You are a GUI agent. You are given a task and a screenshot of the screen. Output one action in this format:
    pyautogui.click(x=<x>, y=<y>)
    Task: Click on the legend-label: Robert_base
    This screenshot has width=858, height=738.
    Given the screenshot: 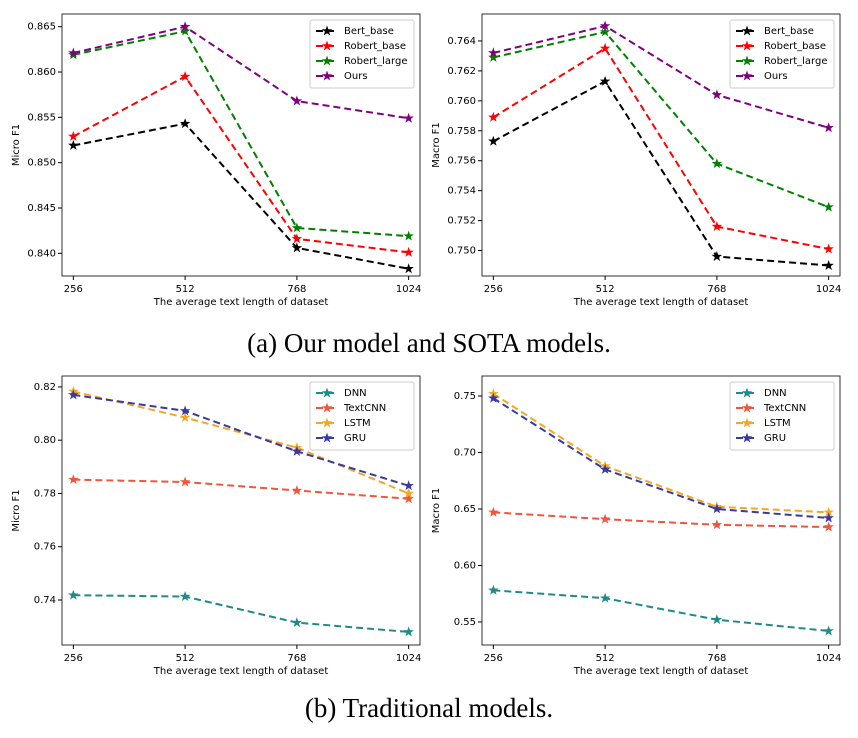 What is the action you would take?
    pyautogui.click(x=795, y=46)
    